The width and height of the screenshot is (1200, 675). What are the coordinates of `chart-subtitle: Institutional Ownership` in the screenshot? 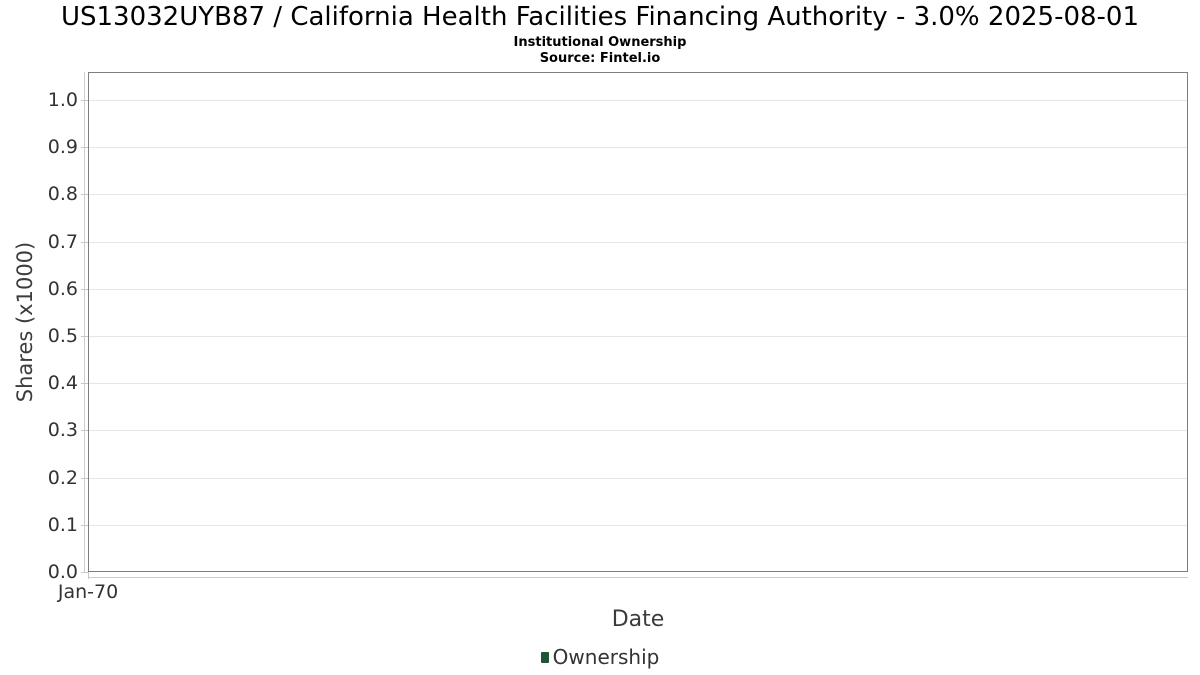 It's located at (600, 42).